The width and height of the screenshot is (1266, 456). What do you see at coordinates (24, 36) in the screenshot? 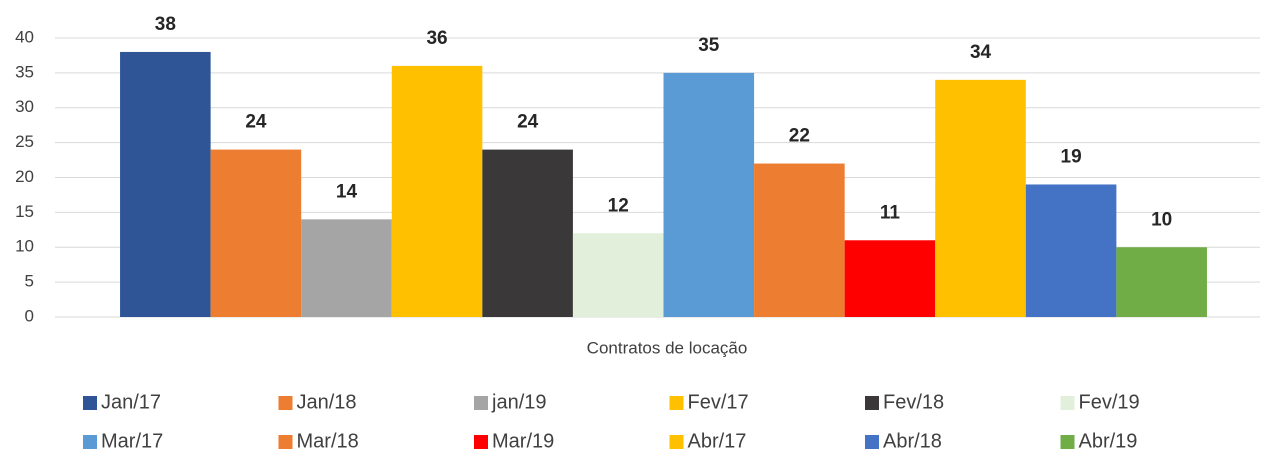
I see `y-tick-label: 40` at bounding box center [24, 36].